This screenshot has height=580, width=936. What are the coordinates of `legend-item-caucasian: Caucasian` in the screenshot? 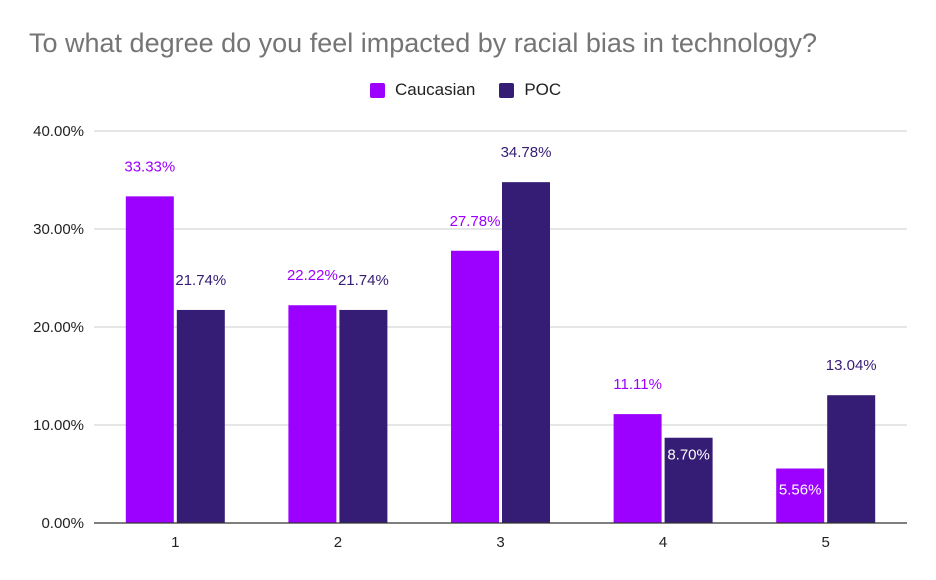 It's located at (422, 90).